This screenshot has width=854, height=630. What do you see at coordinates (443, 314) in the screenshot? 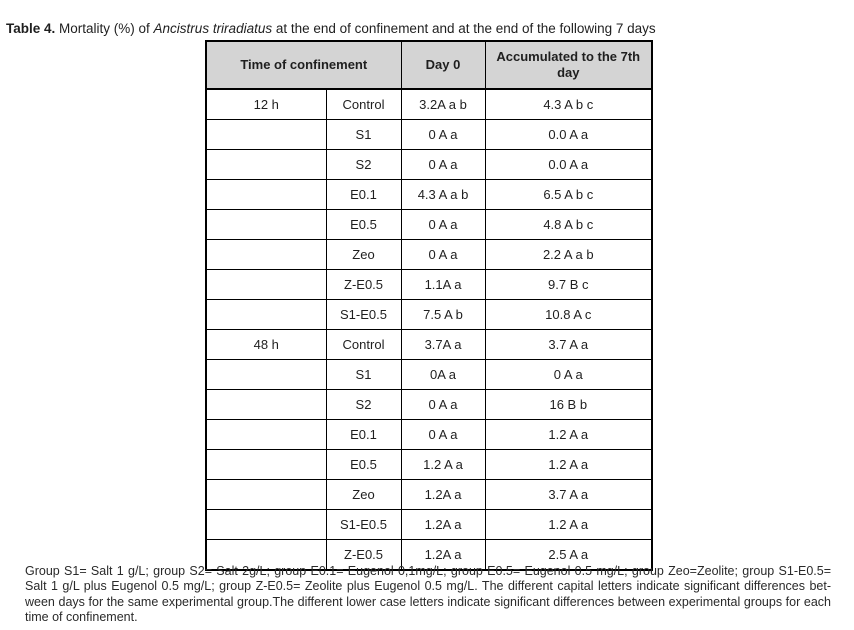
I see `cell-day0: 7.5 A b` at bounding box center [443, 314].